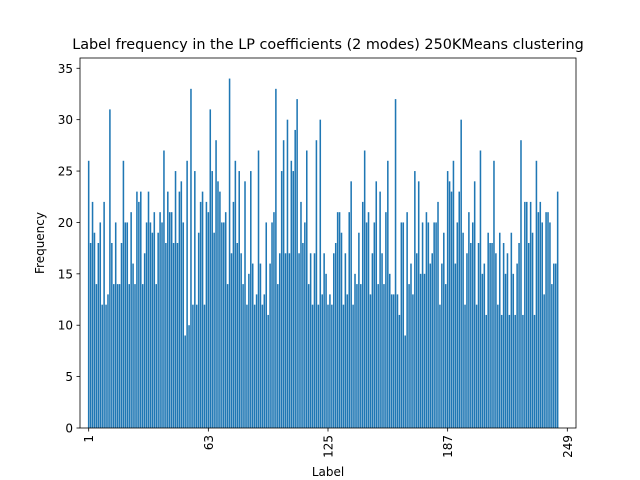 This screenshot has height=480, width=640. Describe the element at coordinates (329, 446) in the screenshot. I see `x-tick-label: 125` at that location.